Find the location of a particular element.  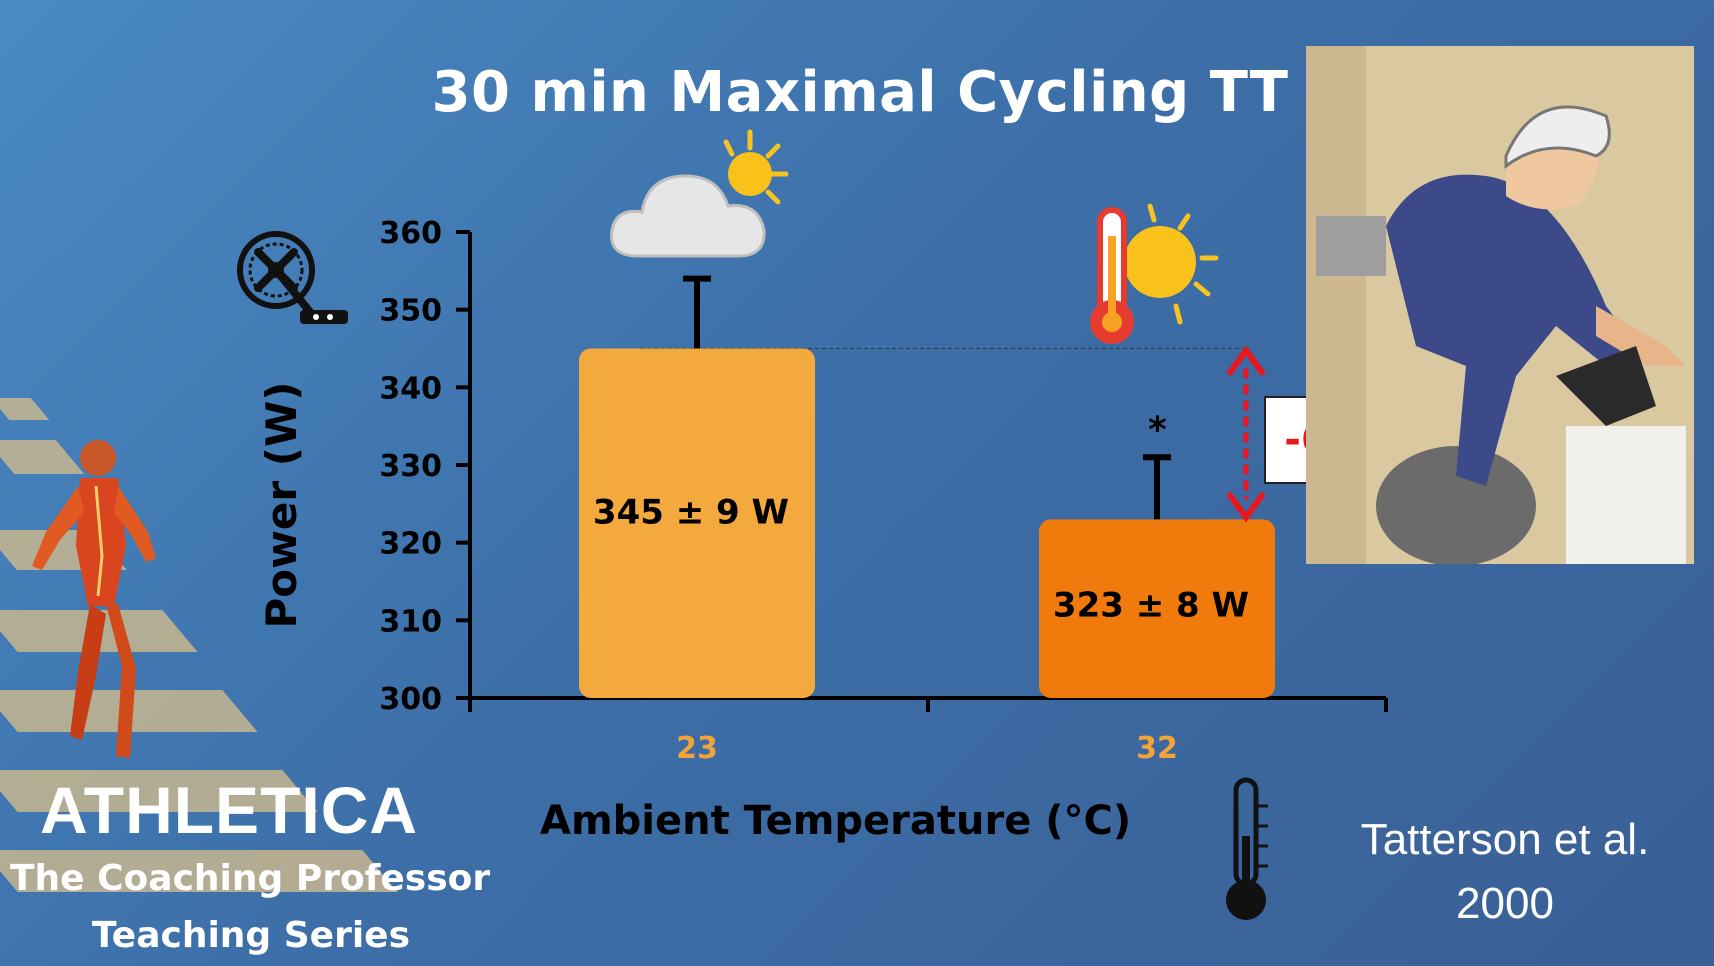

bar-value-label-23: 345 ± 9 W is located at coordinates (691, 512).